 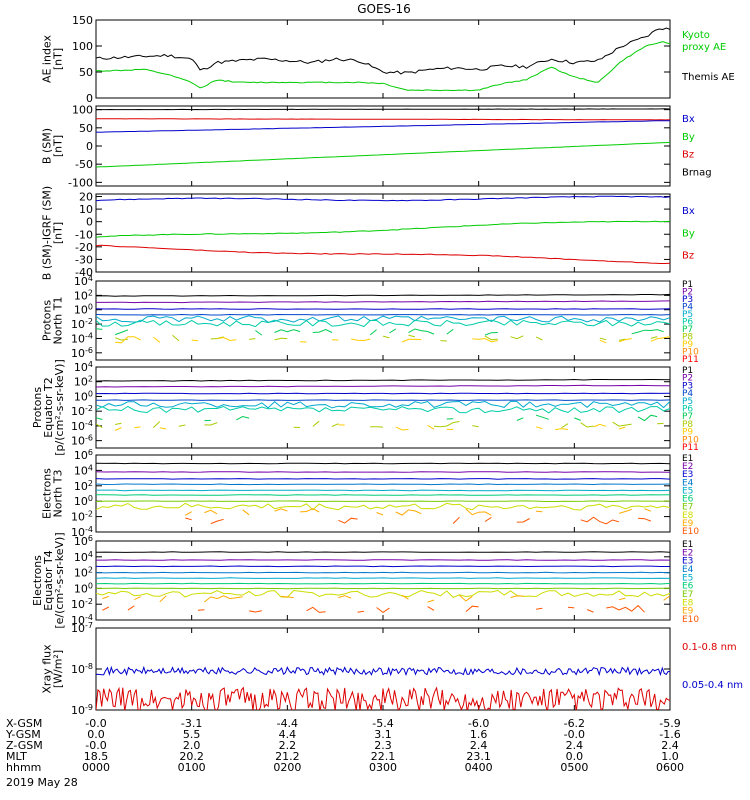 What do you see at coordinates (670, 745) in the screenshot?
I see `row-value: 2.4` at bounding box center [670, 745].